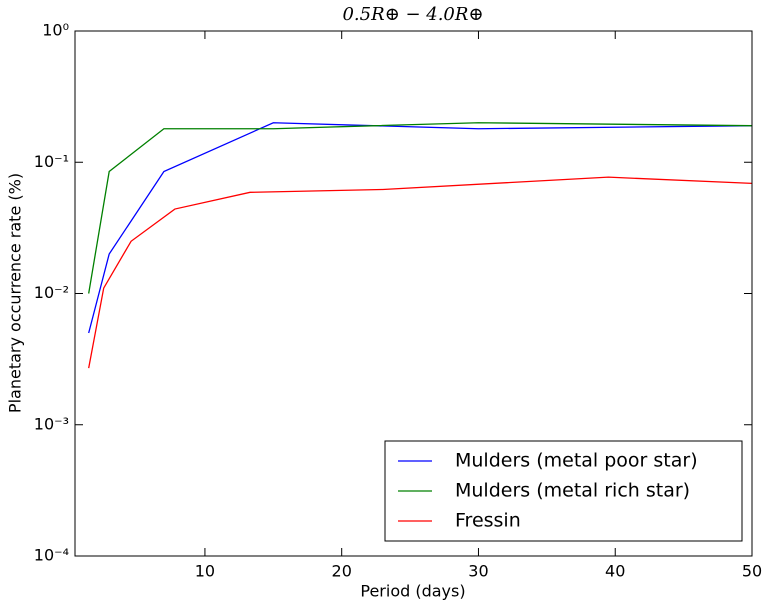  I want to click on y-axis-label: Planetary occurrence rate (%), so click(15, 293).